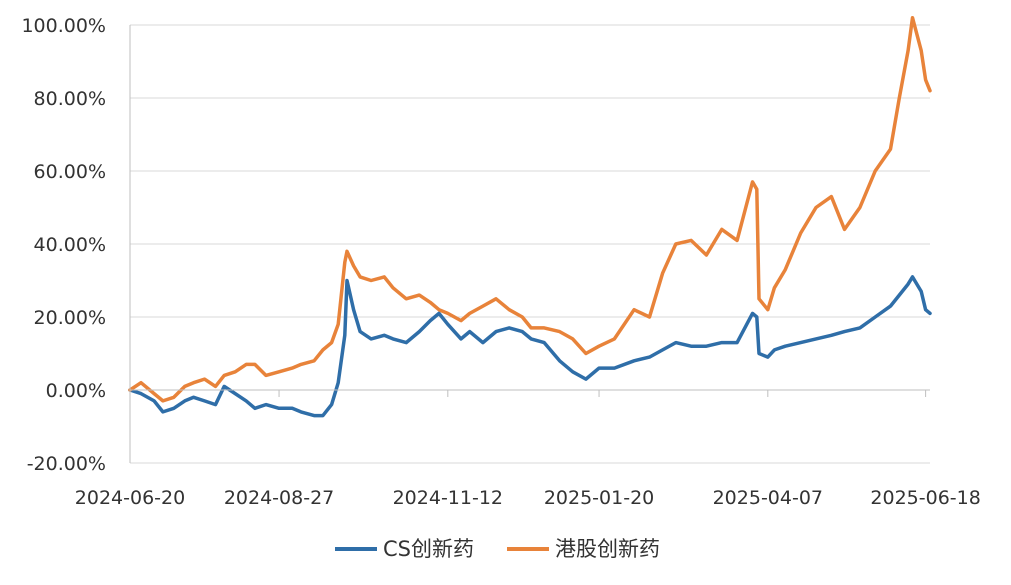 The image size is (1011, 585). Describe the element at coordinates (63, 26) in the screenshot. I see `y-tick-label: 100.00%` at that location.